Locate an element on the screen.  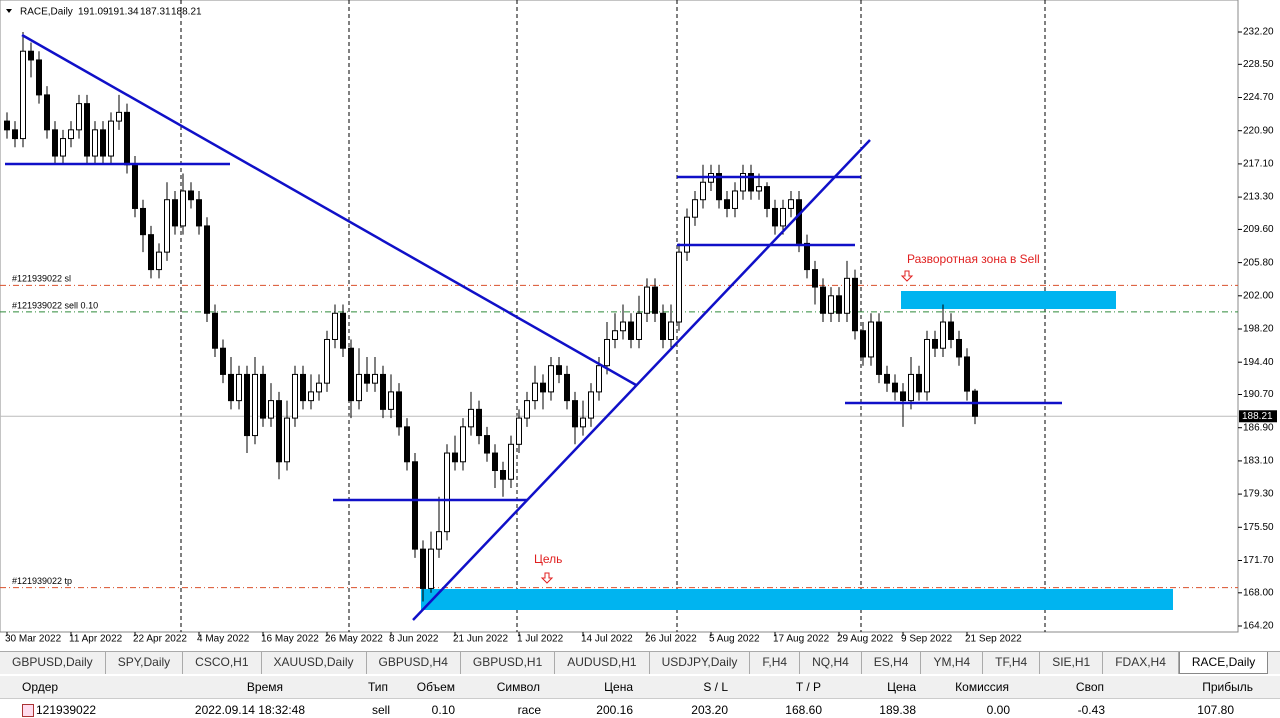
order-icon is located at coordinates (28, 710).